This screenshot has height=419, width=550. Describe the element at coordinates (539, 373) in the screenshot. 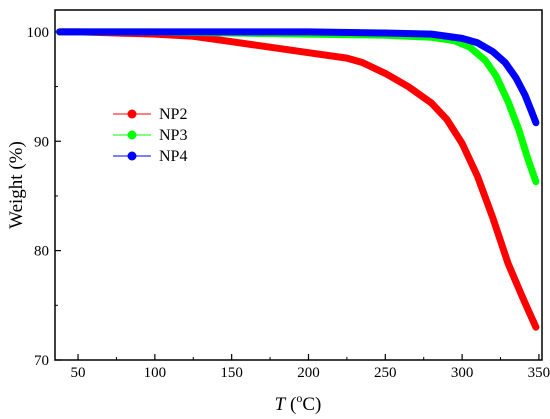

I see `x-tick-label: 350` at that location.